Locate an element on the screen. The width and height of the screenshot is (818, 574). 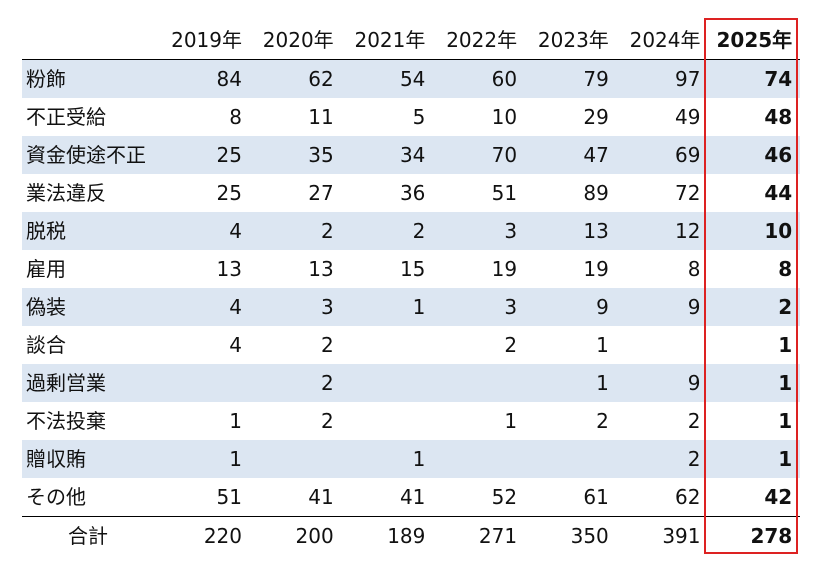
cell: 84 is located at coordinates (229, 79).